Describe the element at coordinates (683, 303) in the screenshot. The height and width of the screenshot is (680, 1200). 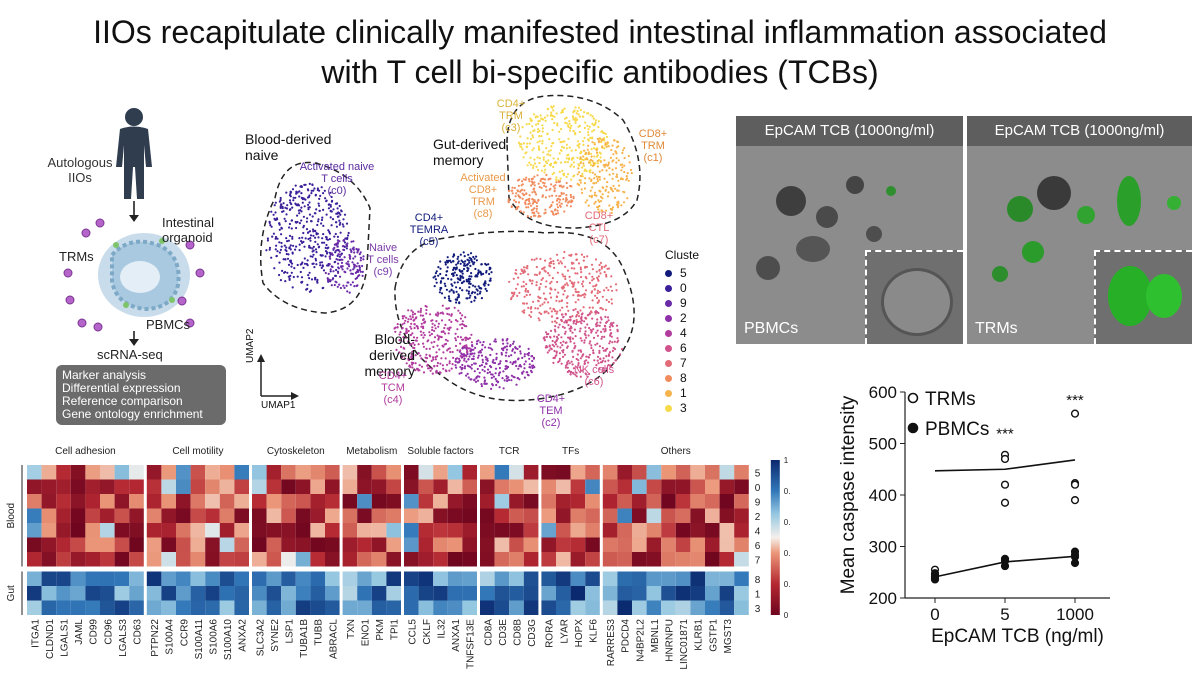
I see `legend-label: 9` at that location.